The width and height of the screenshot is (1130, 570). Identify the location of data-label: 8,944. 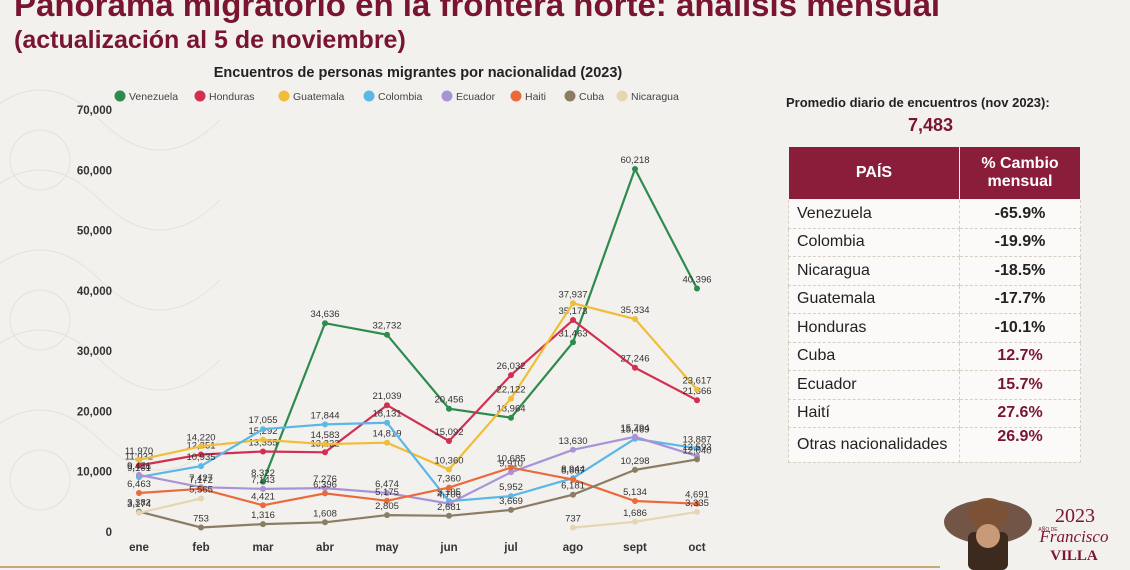
(573, 469).